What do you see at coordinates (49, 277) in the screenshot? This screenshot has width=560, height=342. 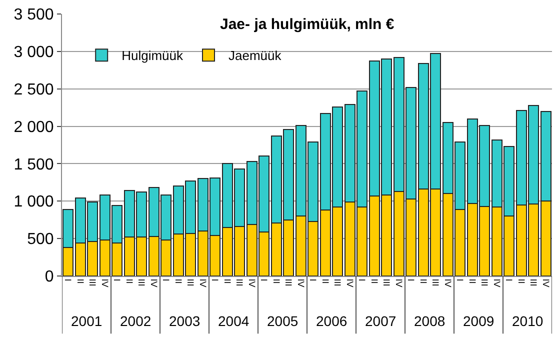 I see `y-tick-label: 0` at bounding box center [49, 277].